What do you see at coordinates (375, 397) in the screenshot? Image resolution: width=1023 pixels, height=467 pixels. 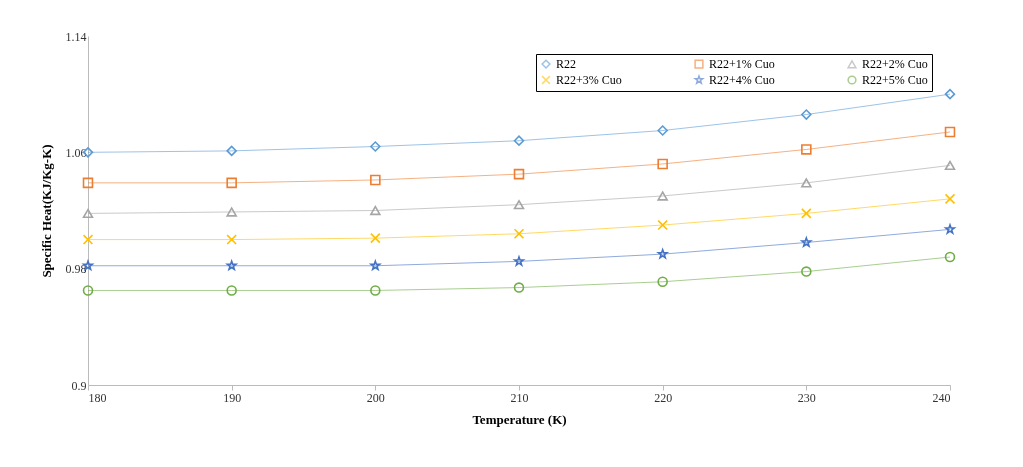 I see `x-tick-label: 200` at bounding box center [375, 397].